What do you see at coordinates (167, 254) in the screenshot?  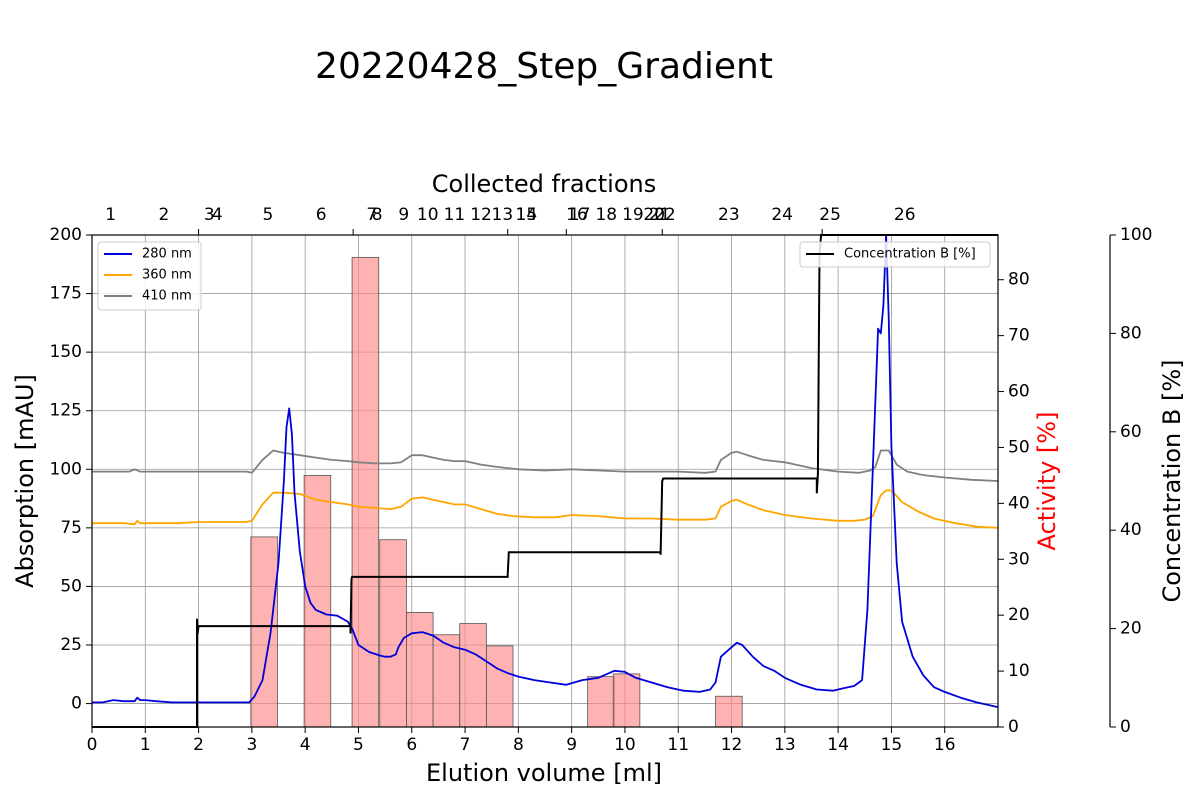 I see `legend-label: 280 nm` at bounding box center [167, 254].